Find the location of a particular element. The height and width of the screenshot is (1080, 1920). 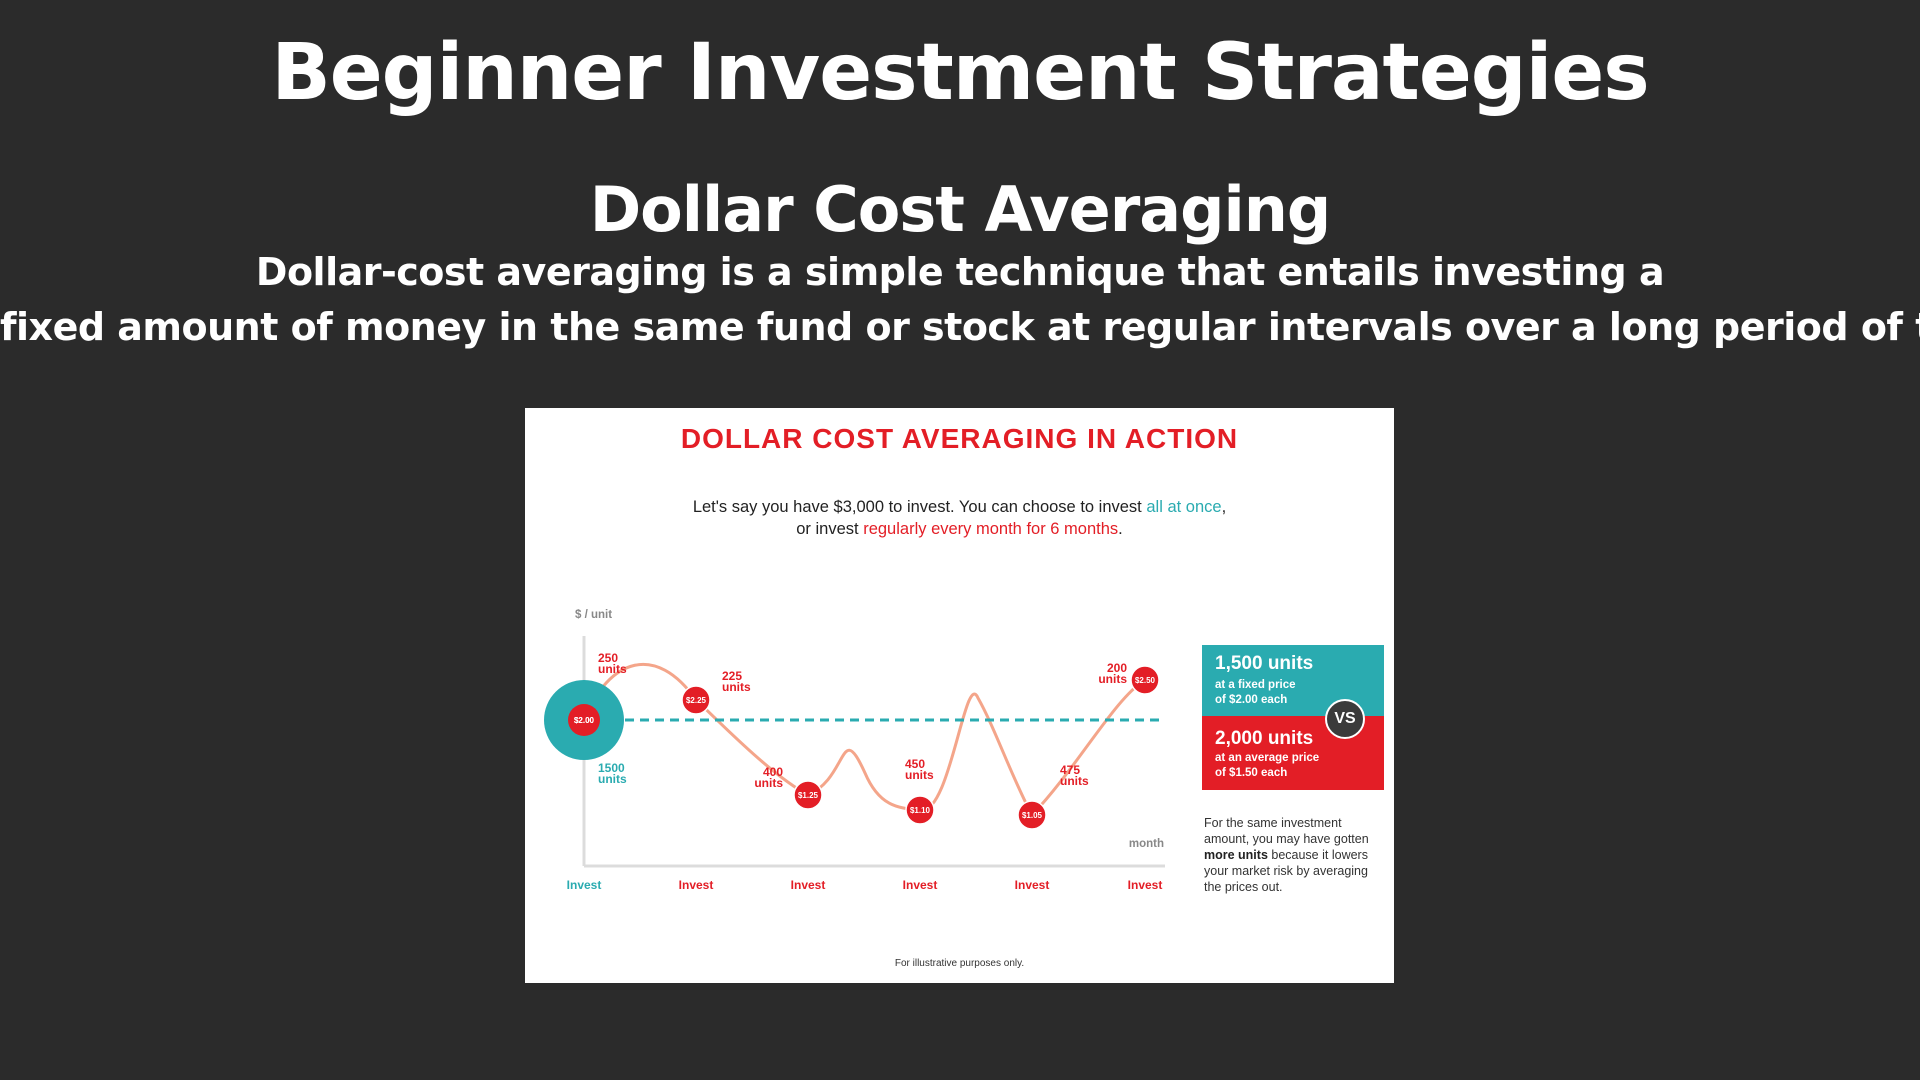

price-label: $1.25 is located at coordinates (808, 795).